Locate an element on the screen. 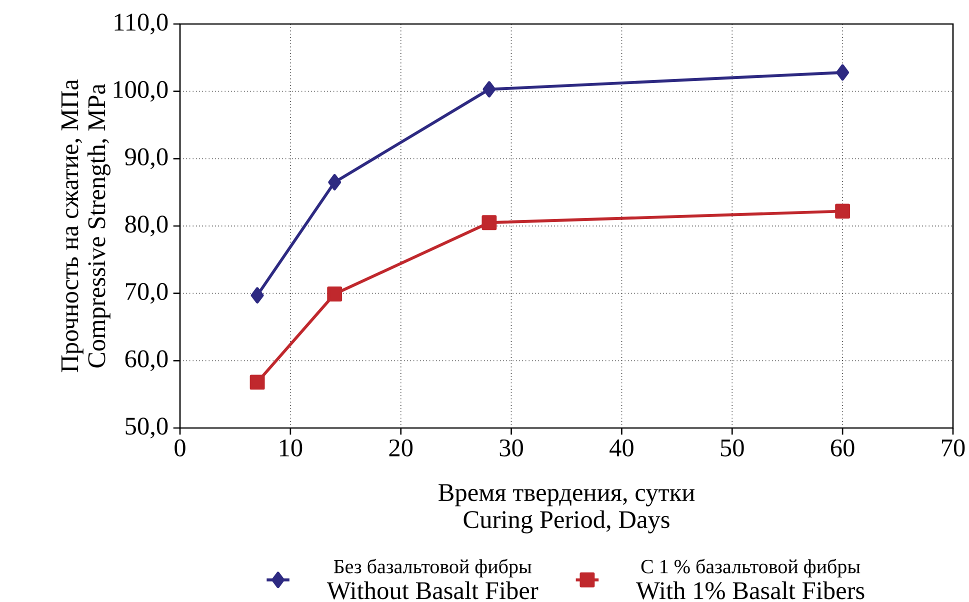 The height and width of the screenshot is (602, 969). text: Compressive Strength, MPa is located at coordinates (98, 226).